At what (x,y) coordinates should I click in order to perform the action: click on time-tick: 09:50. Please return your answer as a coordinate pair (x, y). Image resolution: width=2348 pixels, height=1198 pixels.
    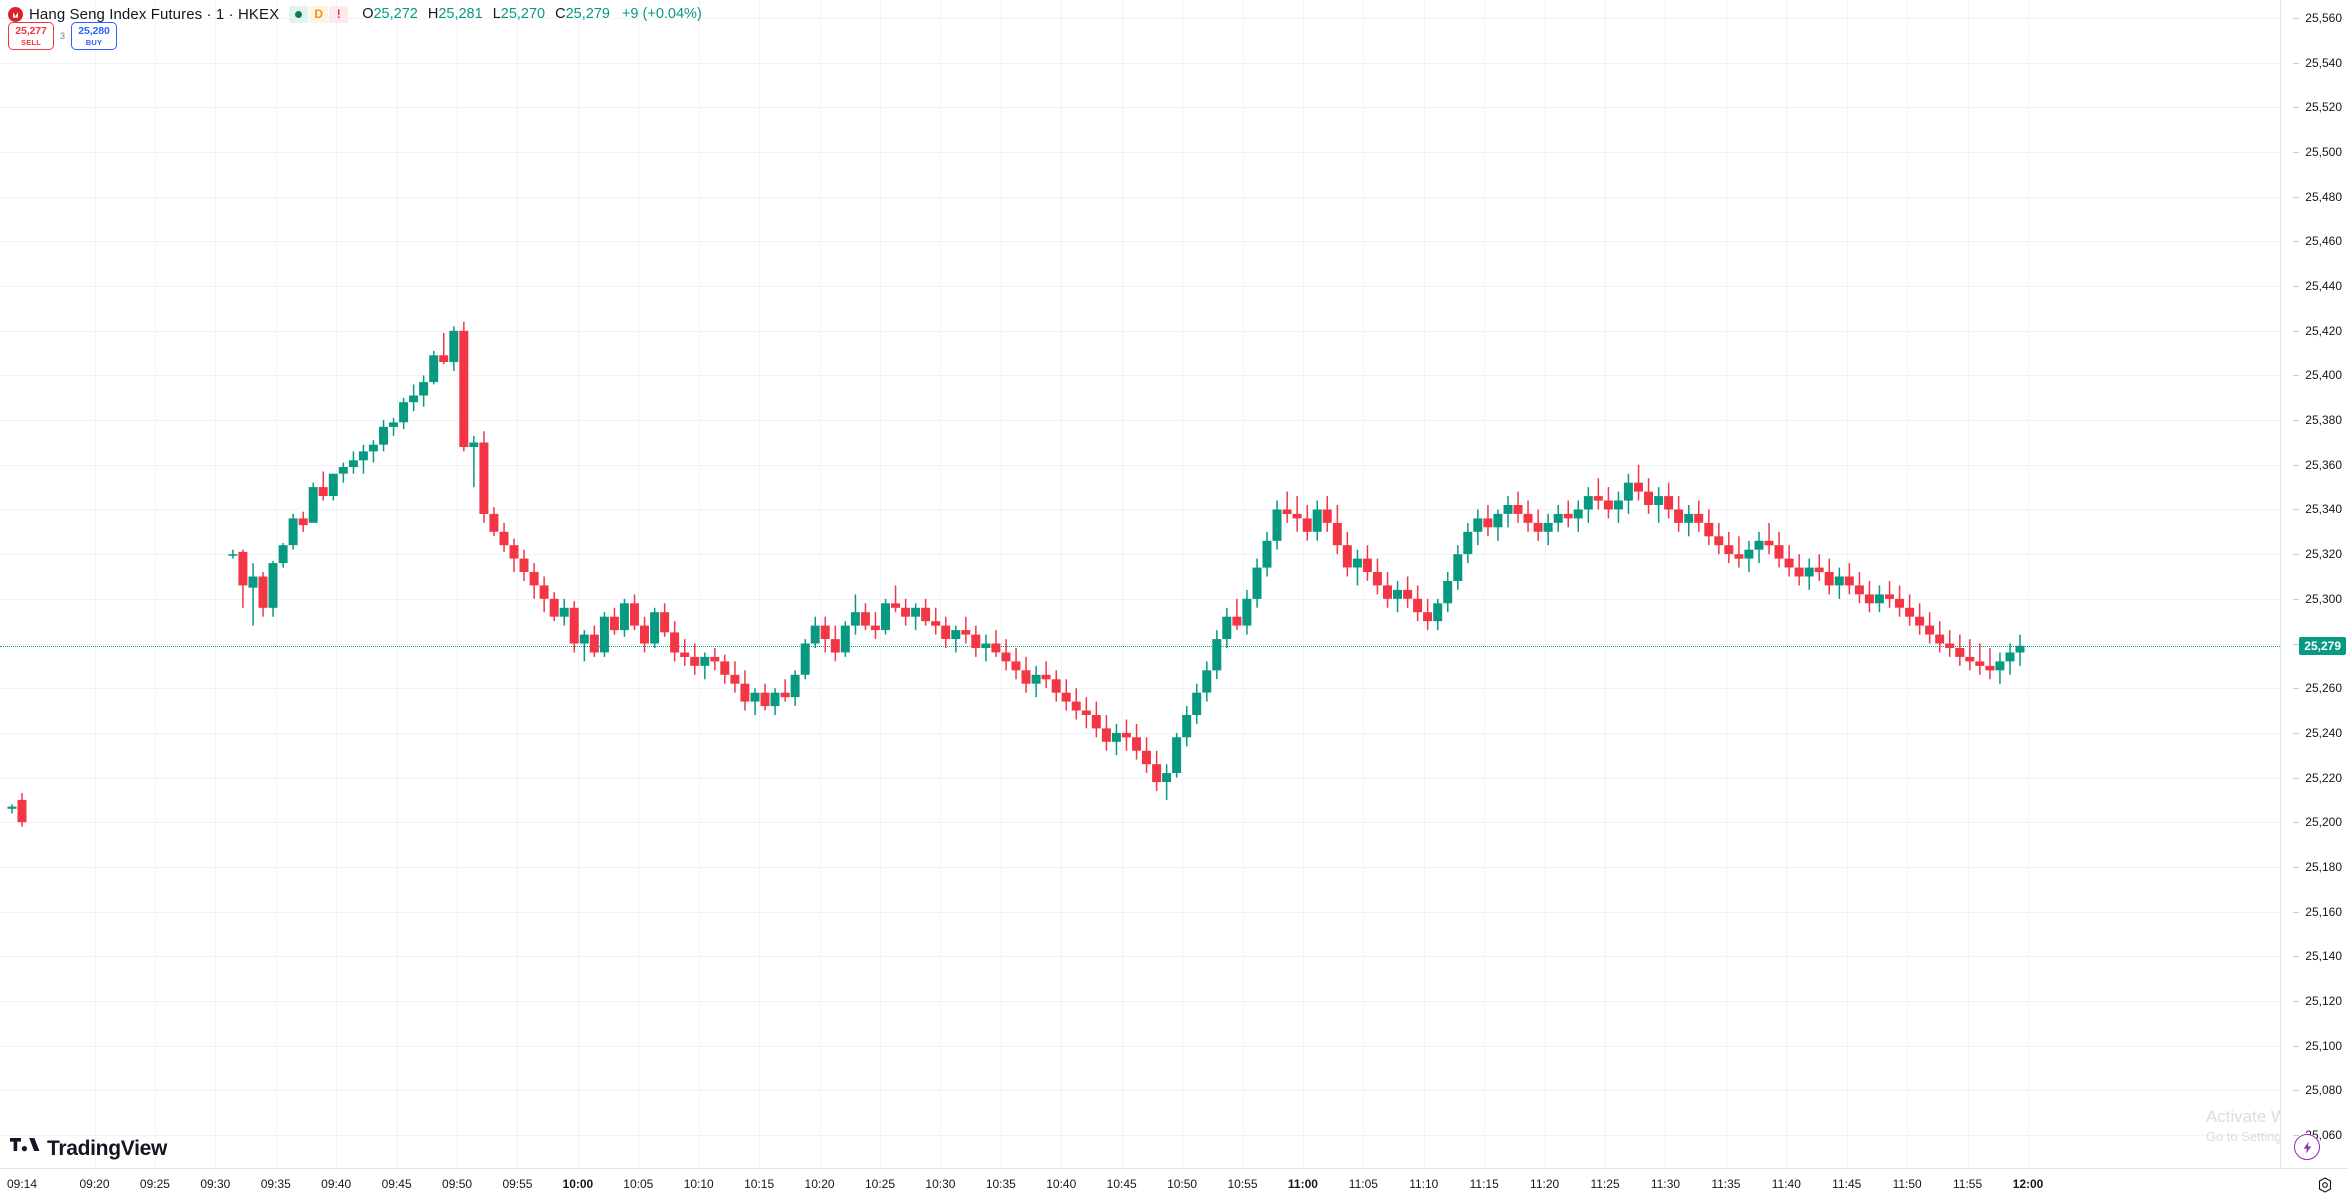
    Looking at the image, I should click on (457, 1184).